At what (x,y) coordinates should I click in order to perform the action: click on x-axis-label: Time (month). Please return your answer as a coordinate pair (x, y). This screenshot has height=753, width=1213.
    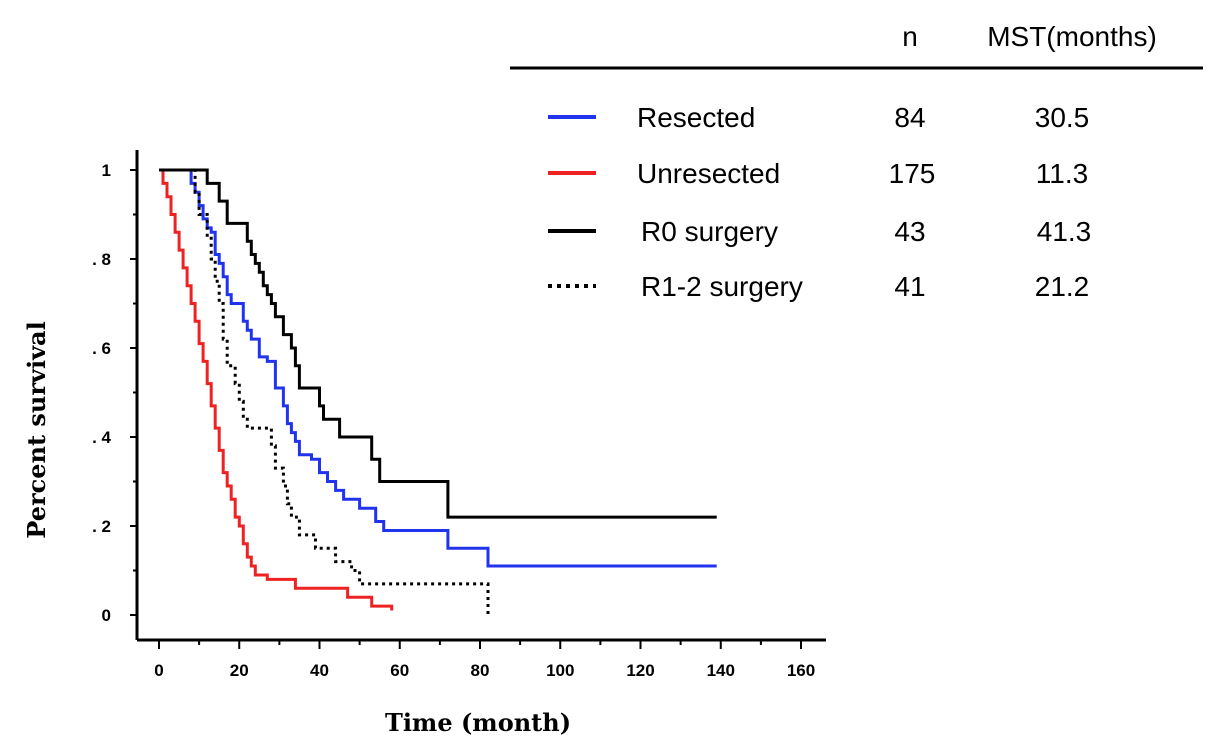
    Looking at the image, I should click on (478, 722).